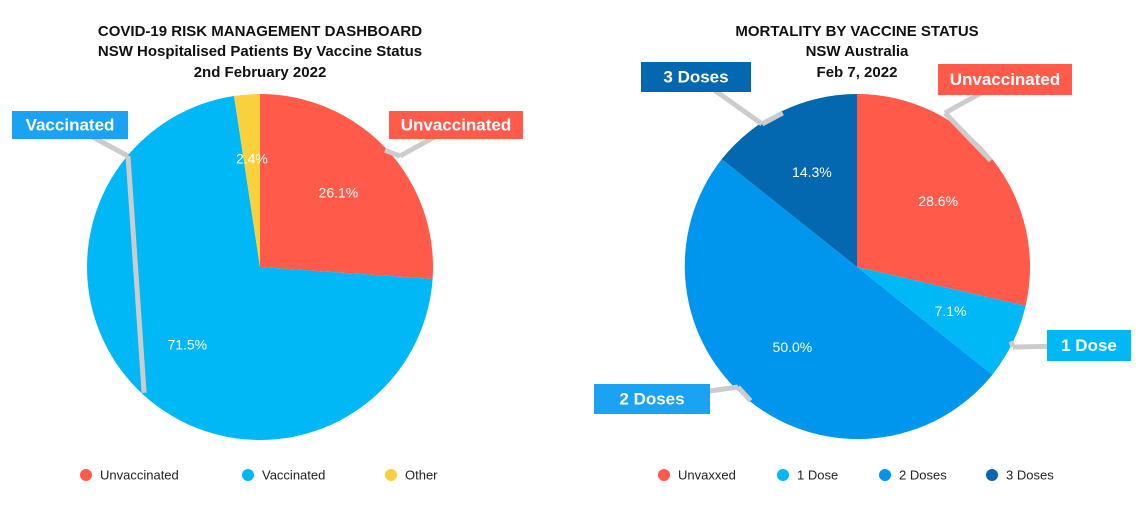 The width and height of the screenshot is (1148, 510). I want to click on callout-label-3-doses: 3 Doses, so click(695, 76).